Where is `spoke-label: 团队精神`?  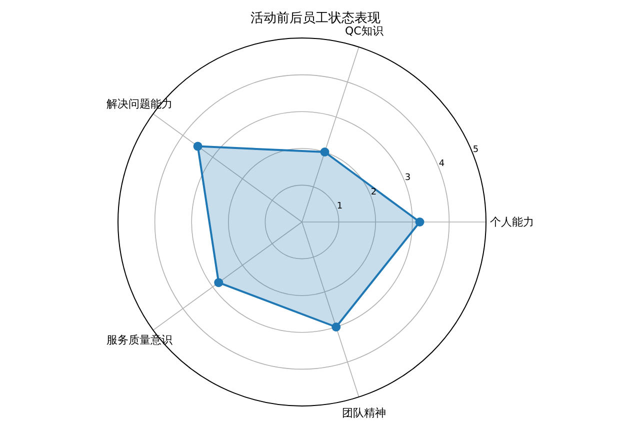
spoke-label: 团队精神 is located at coordinates (364, 413).